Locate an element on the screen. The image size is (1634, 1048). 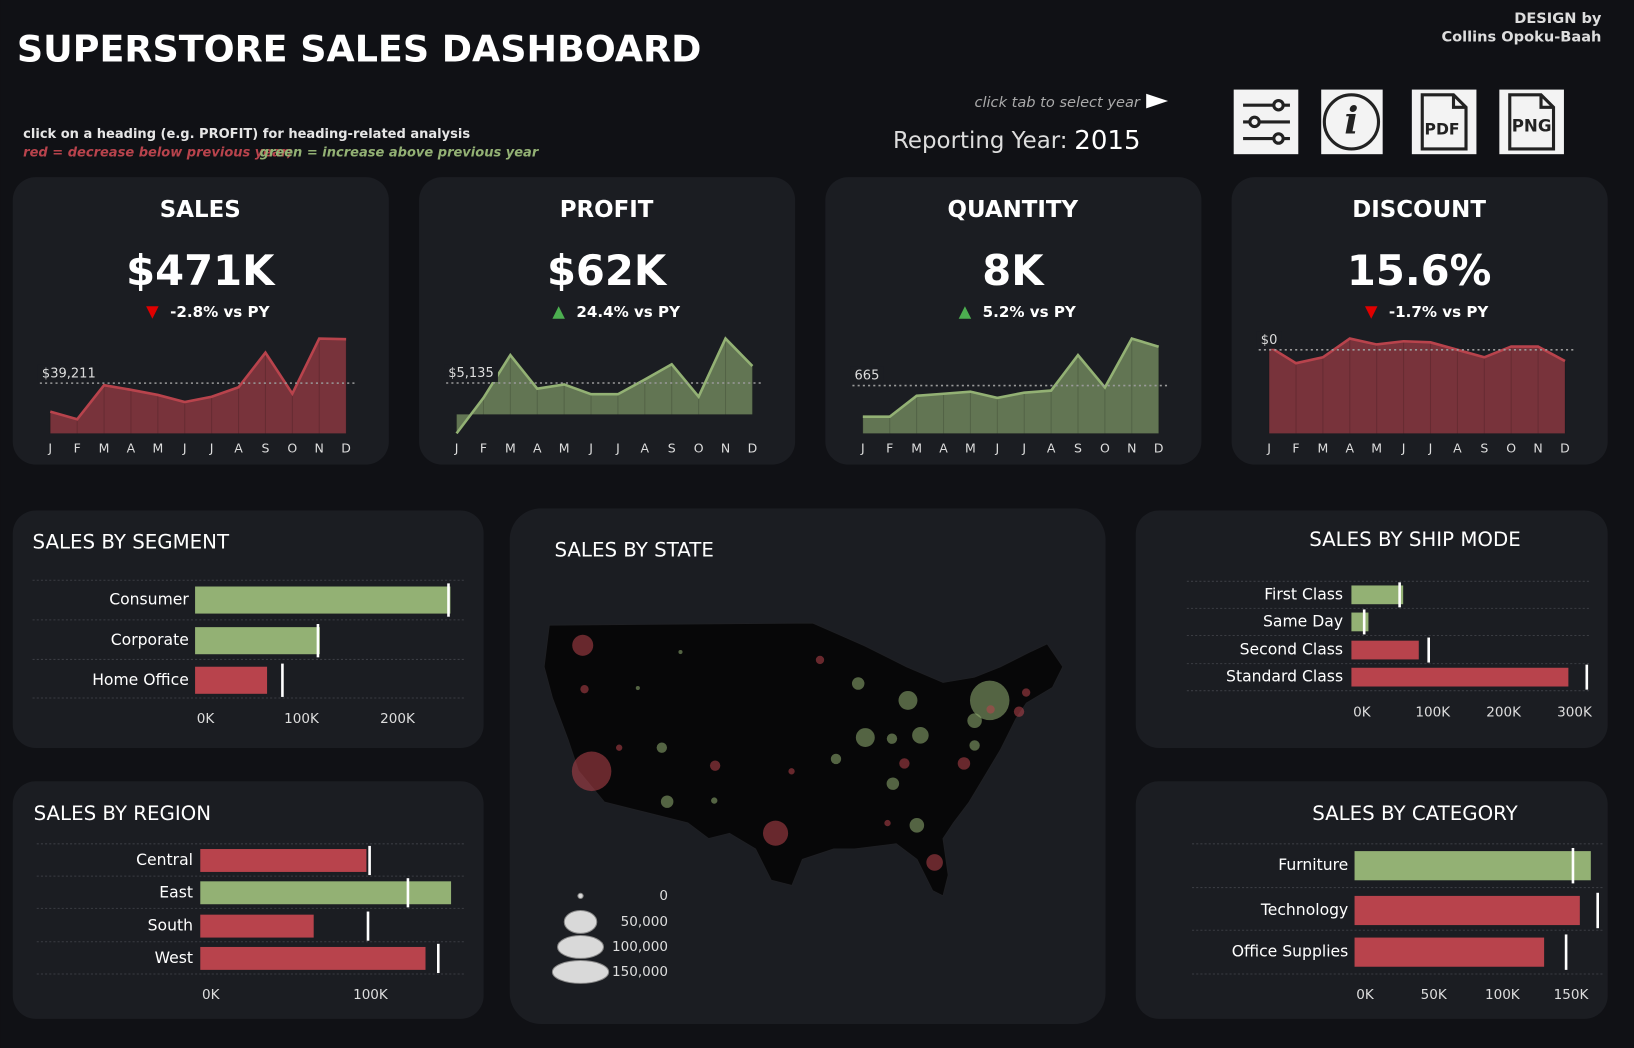
pdf-icon: PDF is located at coordinates (1444, 122).